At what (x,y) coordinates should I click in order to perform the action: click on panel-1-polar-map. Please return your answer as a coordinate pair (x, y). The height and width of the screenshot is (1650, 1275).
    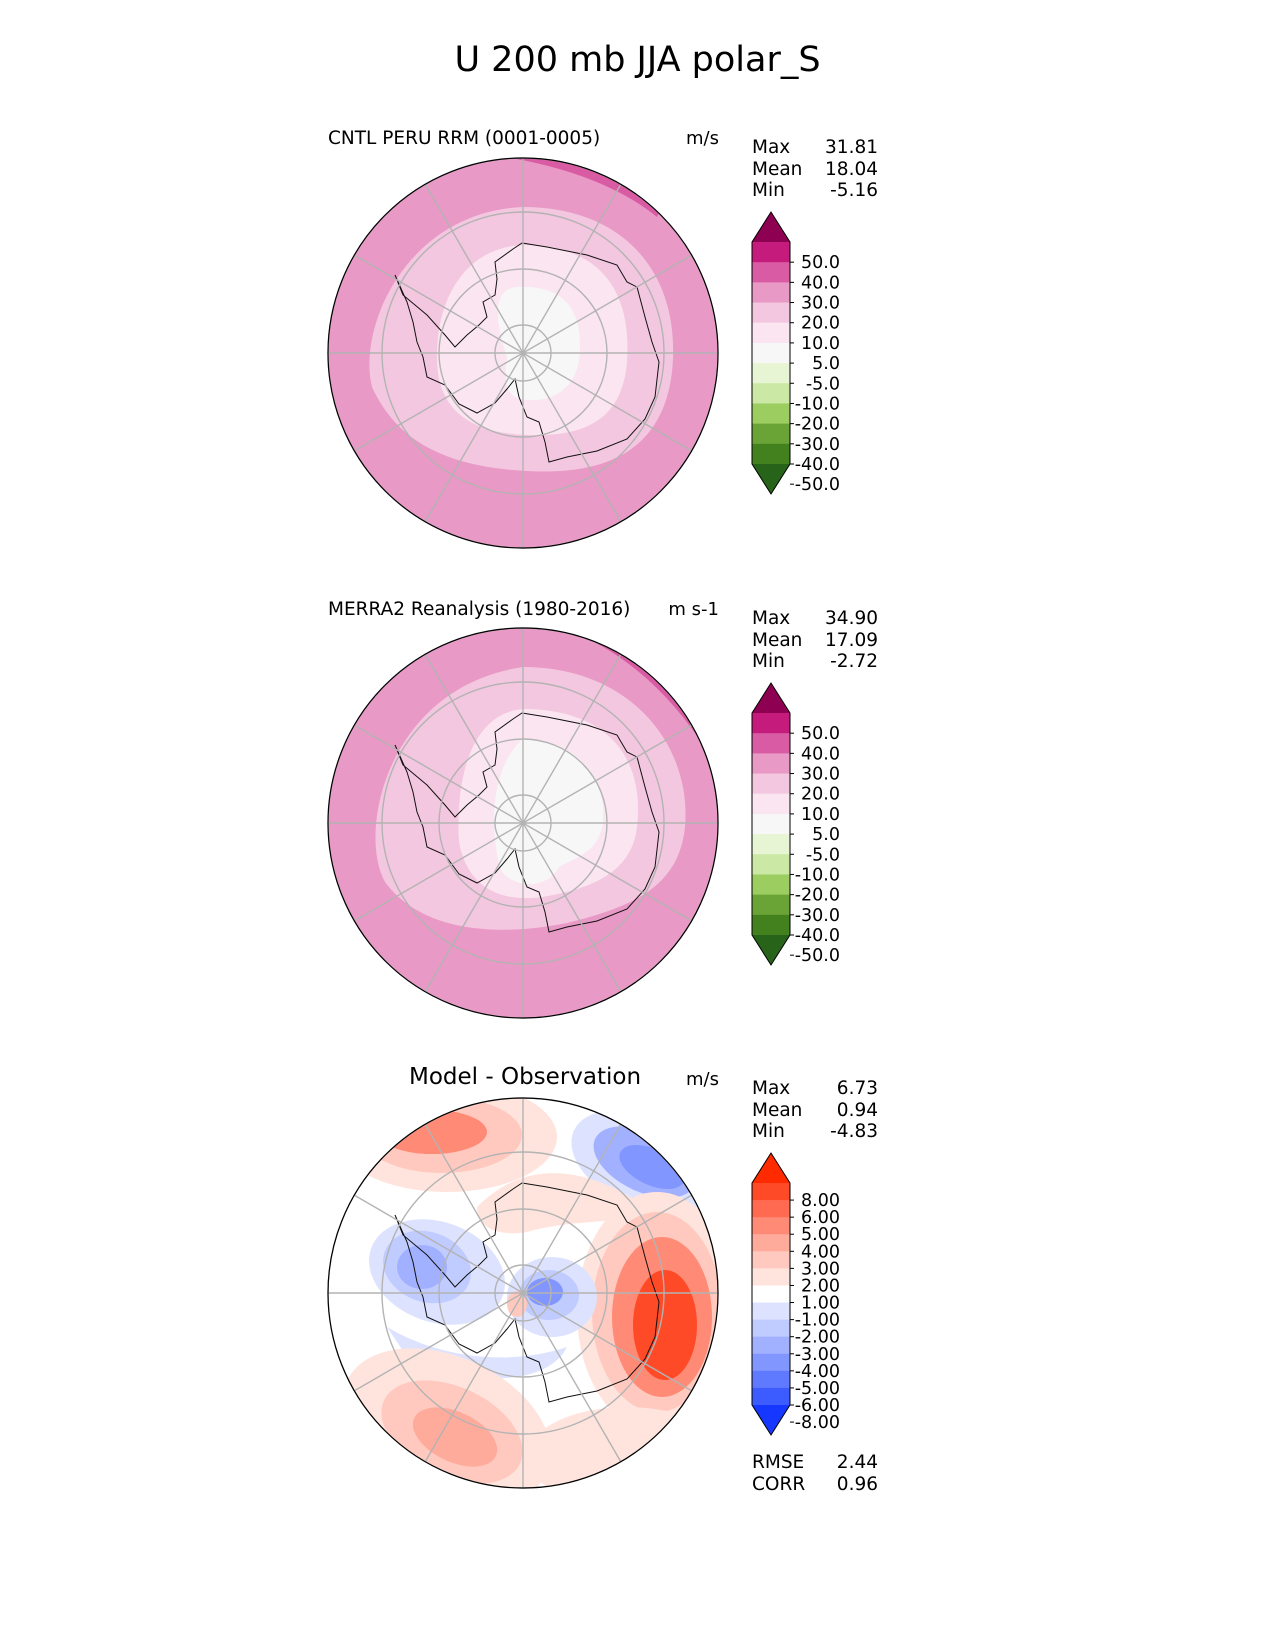
    Looking at the image, I should click on (523, 353).